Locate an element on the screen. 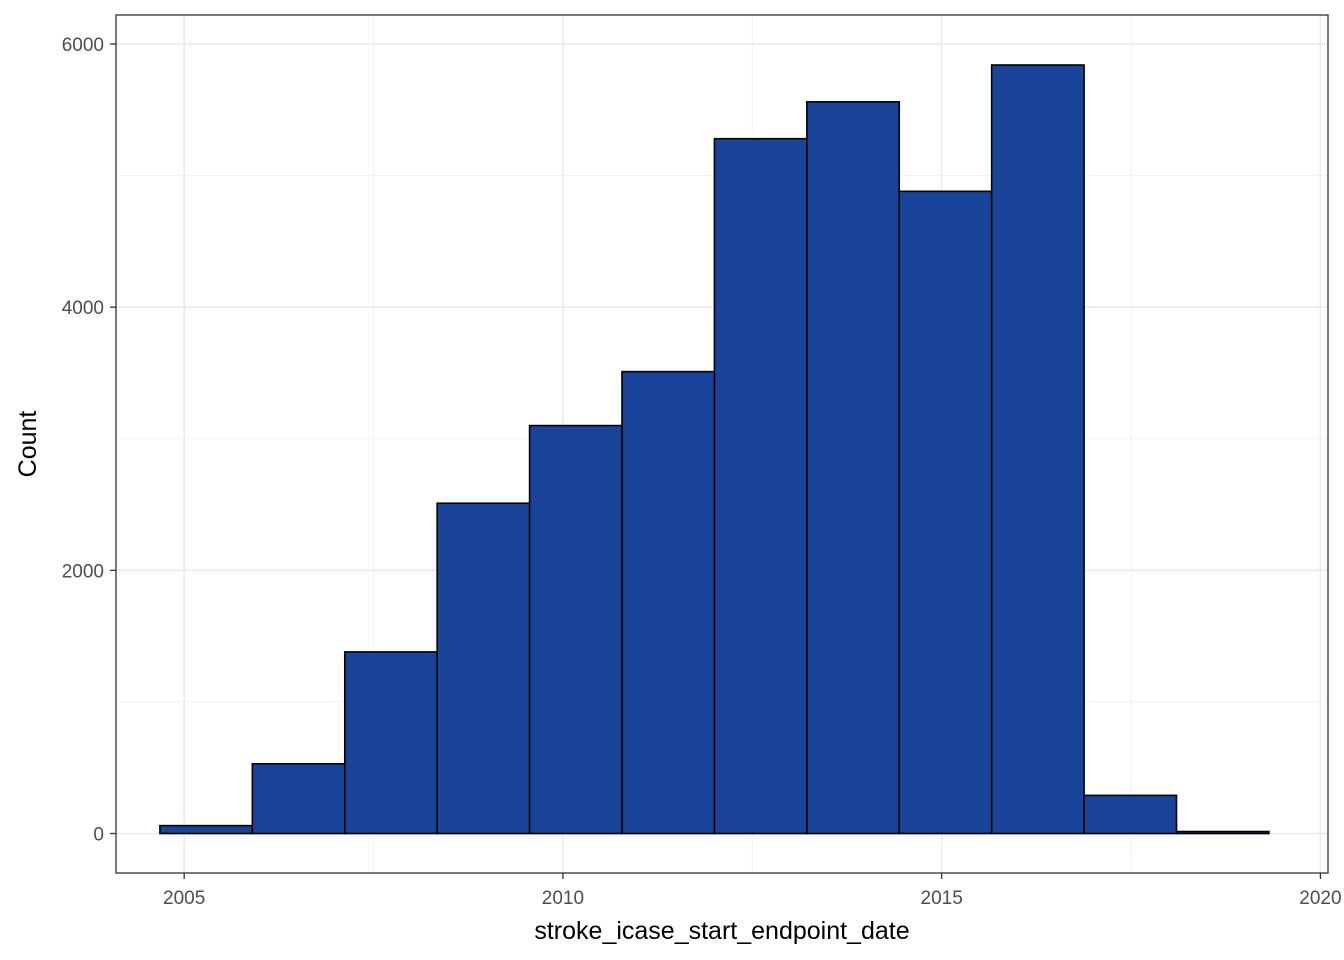 The height and width of the screenshot is (960, 1344). x-tick-label: 2020 is located at coordinates (1320, 898).